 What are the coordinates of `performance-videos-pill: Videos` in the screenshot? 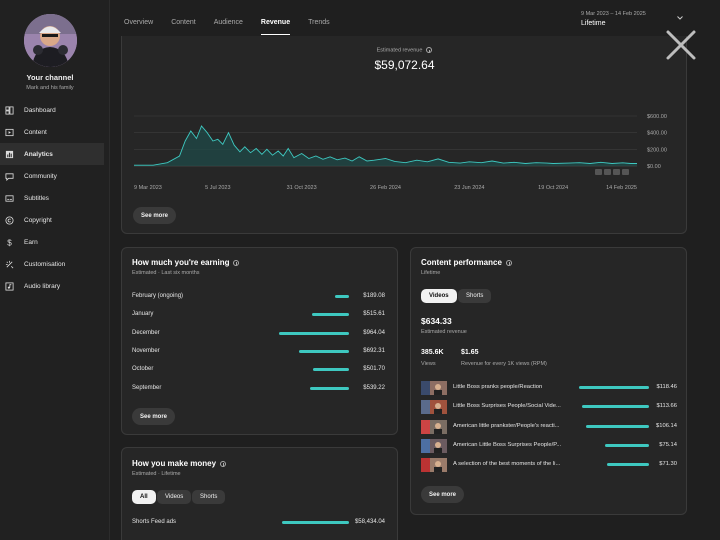 It's located at (439, 296).